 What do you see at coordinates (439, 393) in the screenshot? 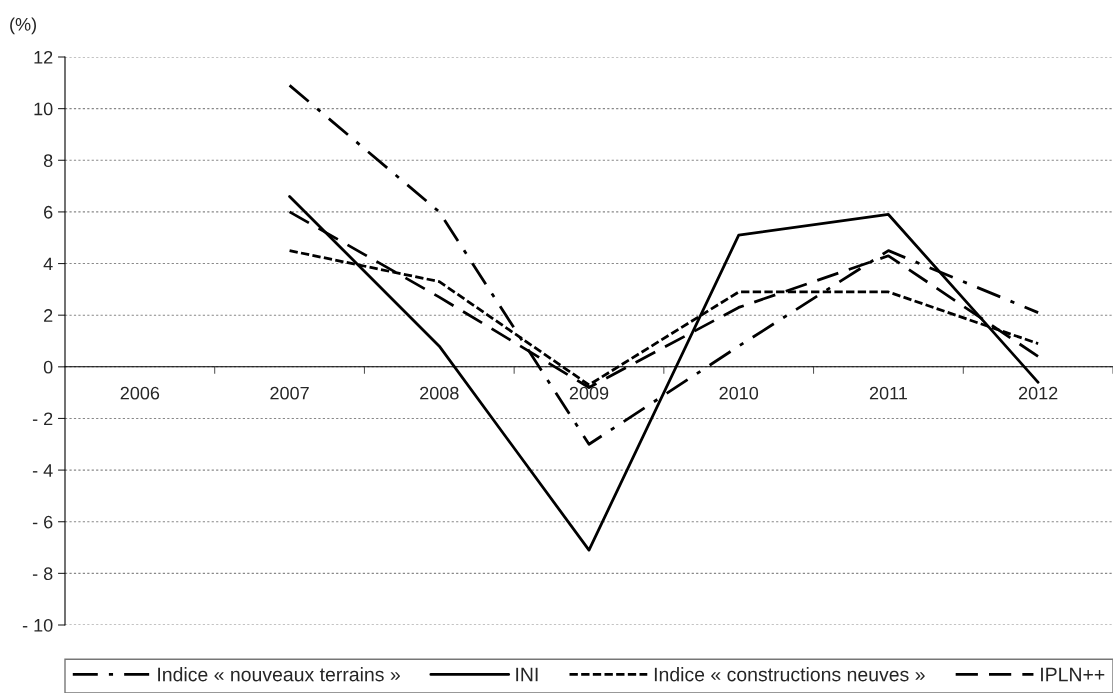
I see `x-tick-label: 2008` at bounding box center [439, 393].